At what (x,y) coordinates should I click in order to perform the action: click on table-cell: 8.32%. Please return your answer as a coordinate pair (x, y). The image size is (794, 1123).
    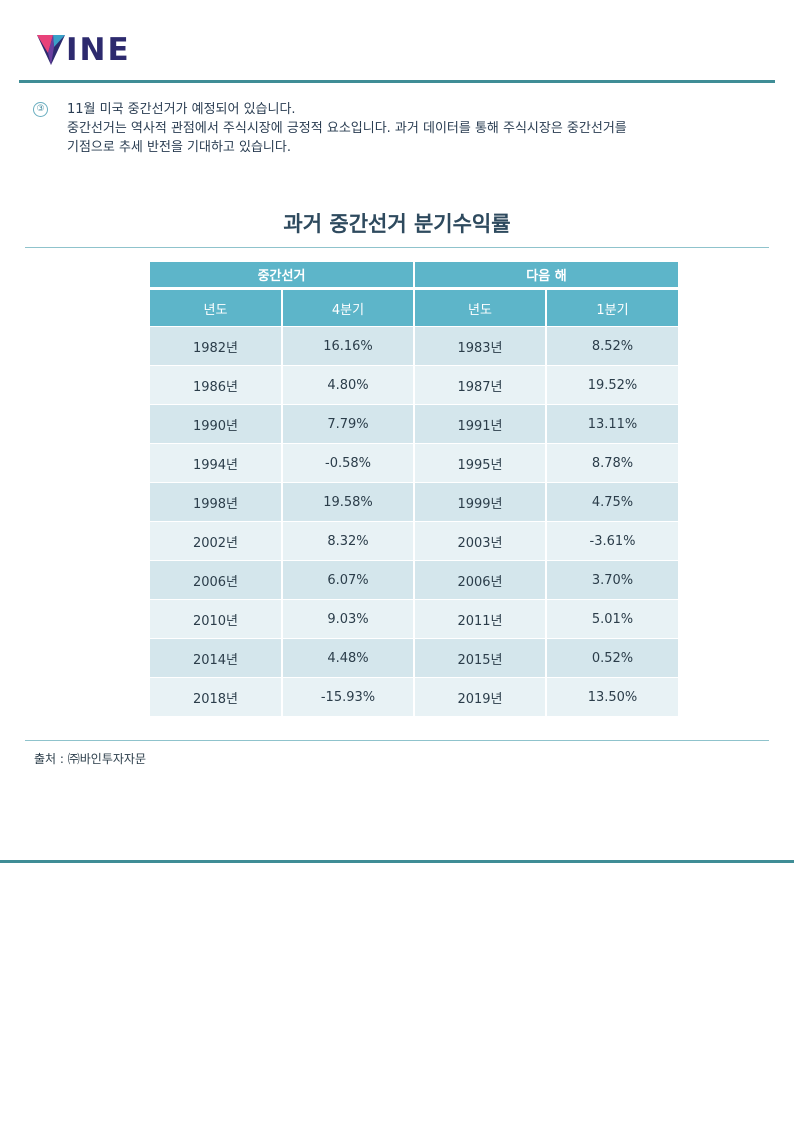
    Looking at the image, I should click on (347, 541).